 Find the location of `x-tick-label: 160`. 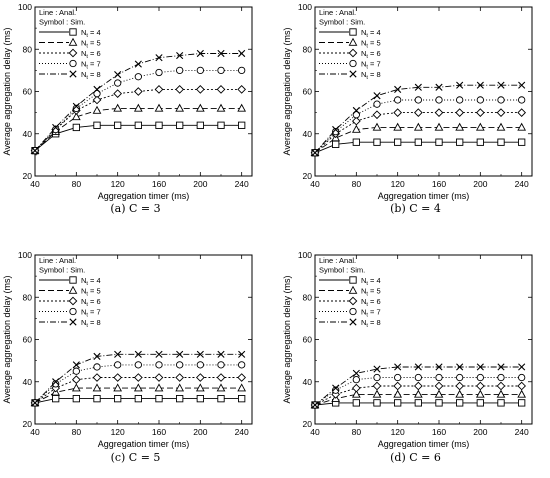

x-tick-label: 160 is located at coordinates (439, 184).